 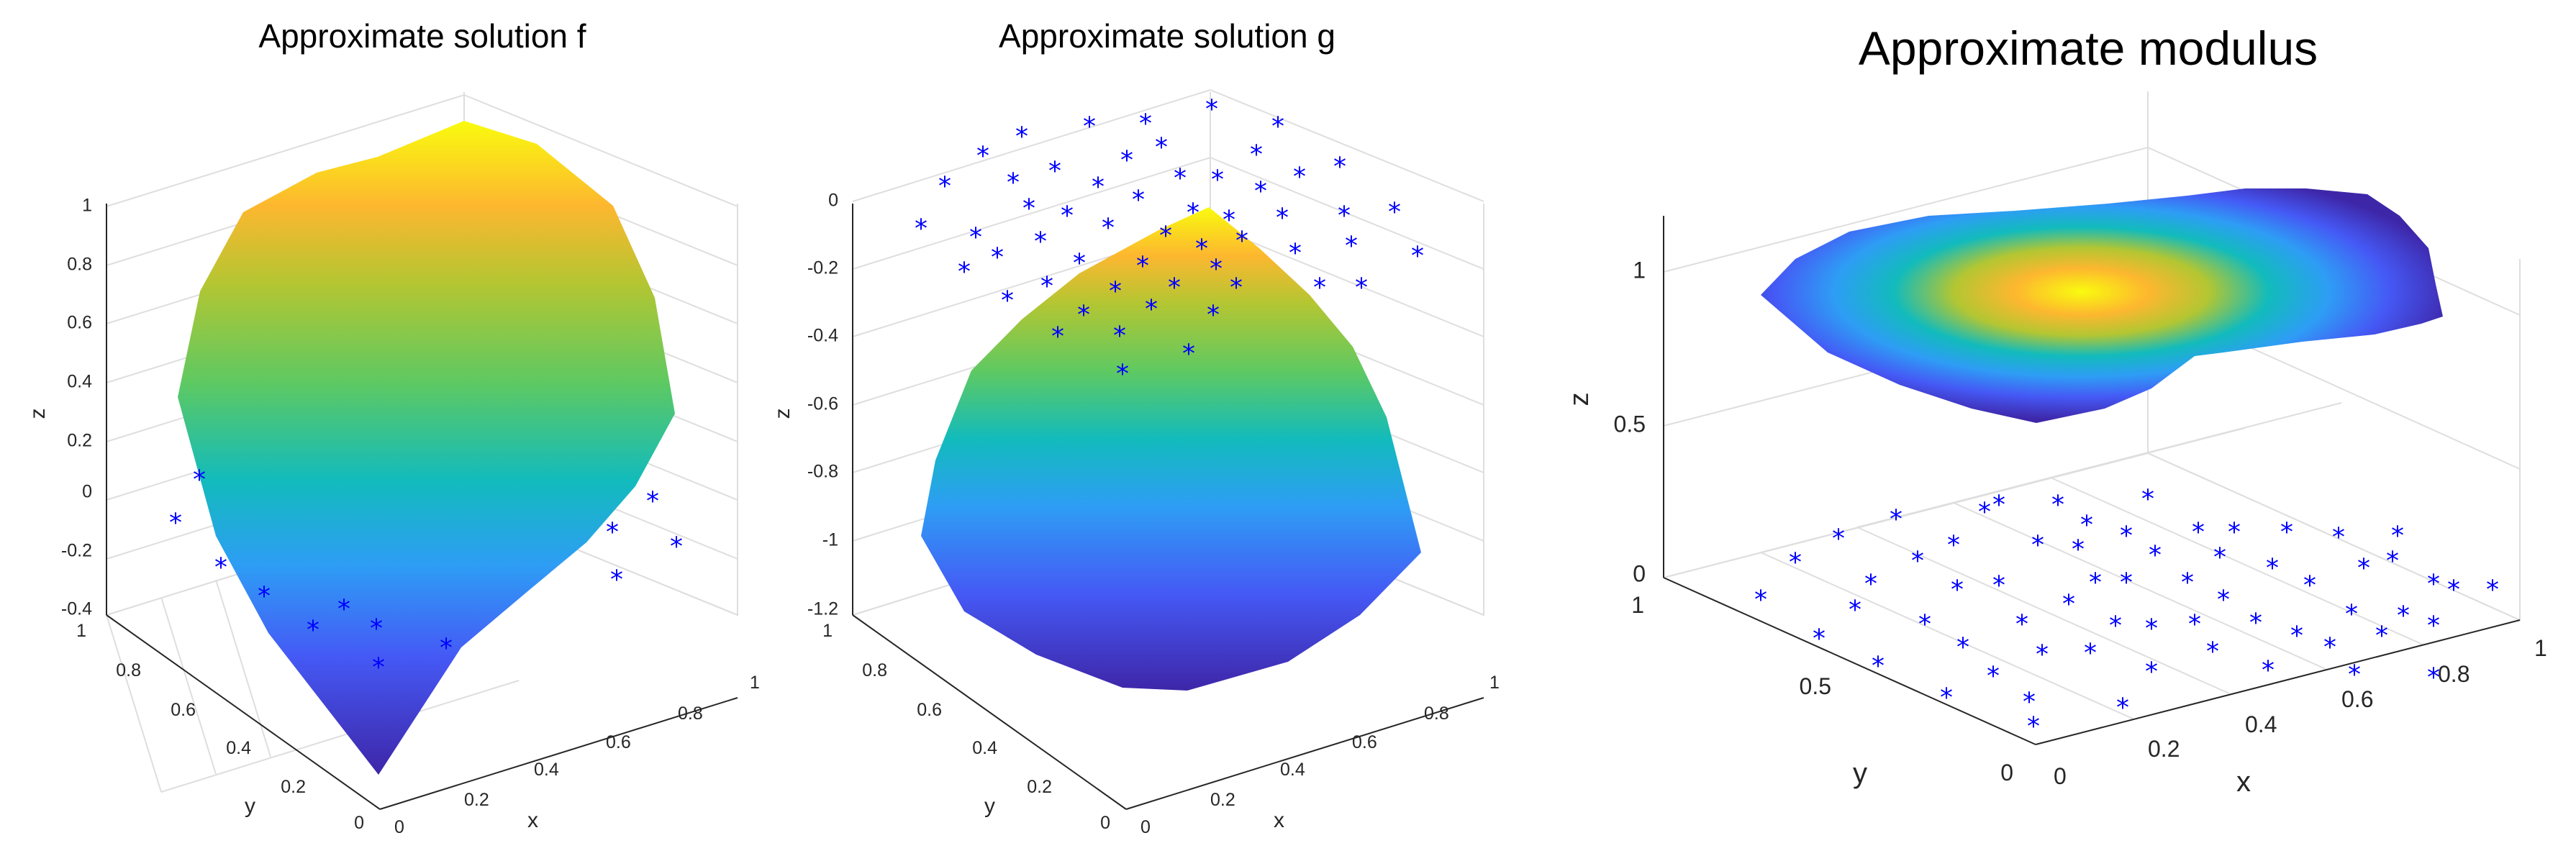 I want to click on z-tick-label: 0.5, so click(x=1630, y=424).